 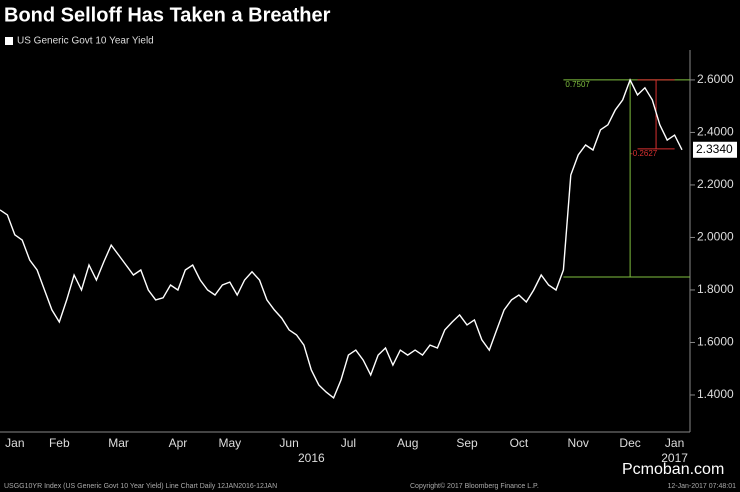 What do you see at coordinates (407, 443) in the screenshot?
I see `x-tick-label: Aug` at bounding box center [407, 443].